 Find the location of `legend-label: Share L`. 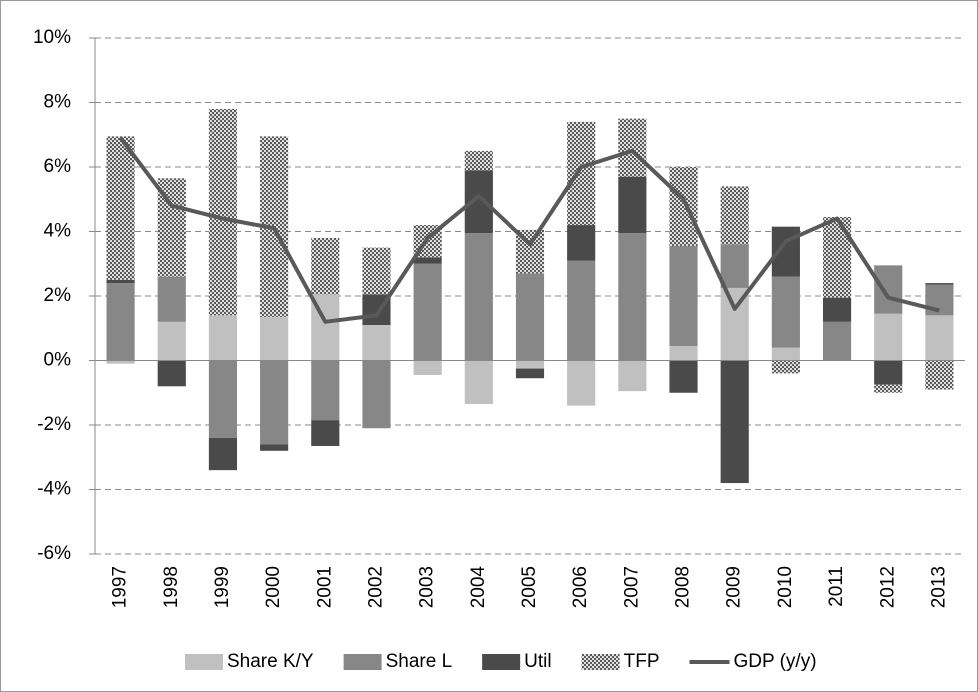

legend-label: Share L is located at coordinates (419, 661).